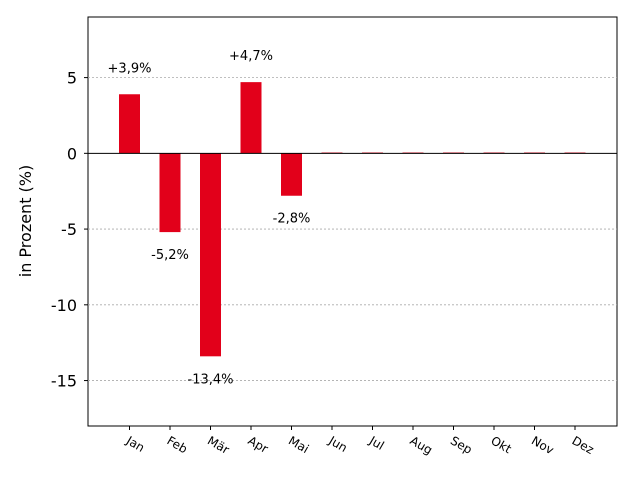  What do you see at coordinates (170, 255) in the screenshot?
I see `bar-value-label: -5,2%` at bounding box center [170, 255].